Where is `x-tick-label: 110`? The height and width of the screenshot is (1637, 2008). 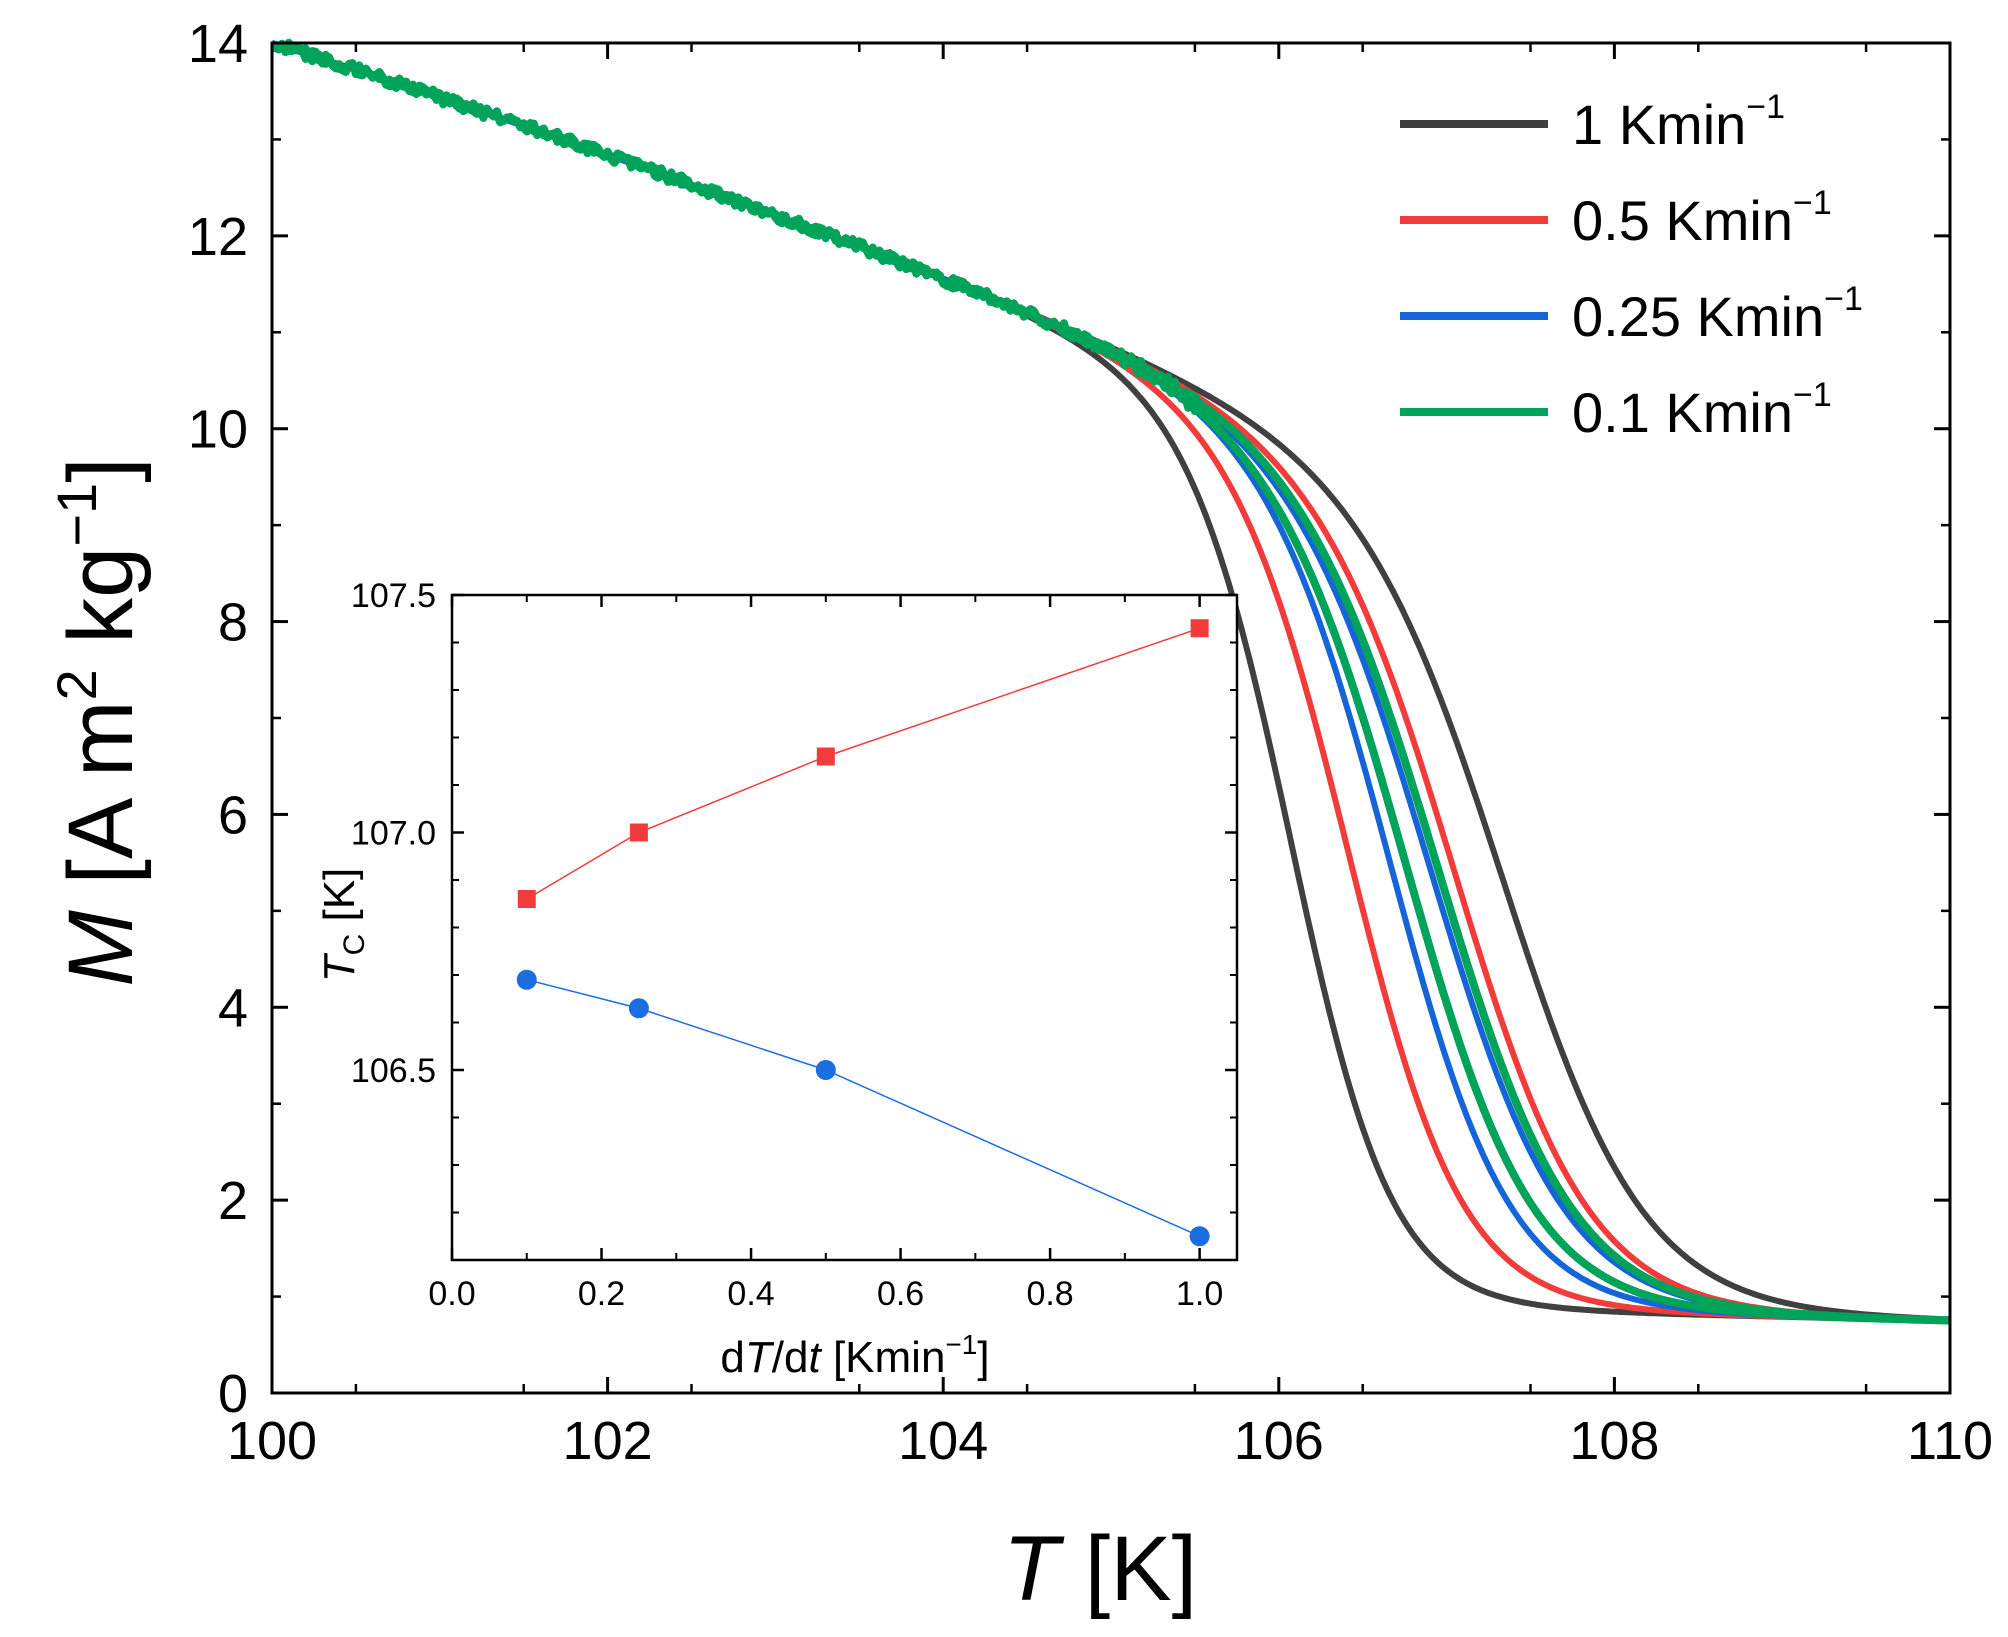
x-tick-label: 110 is located at coordinates (1950, 1441).